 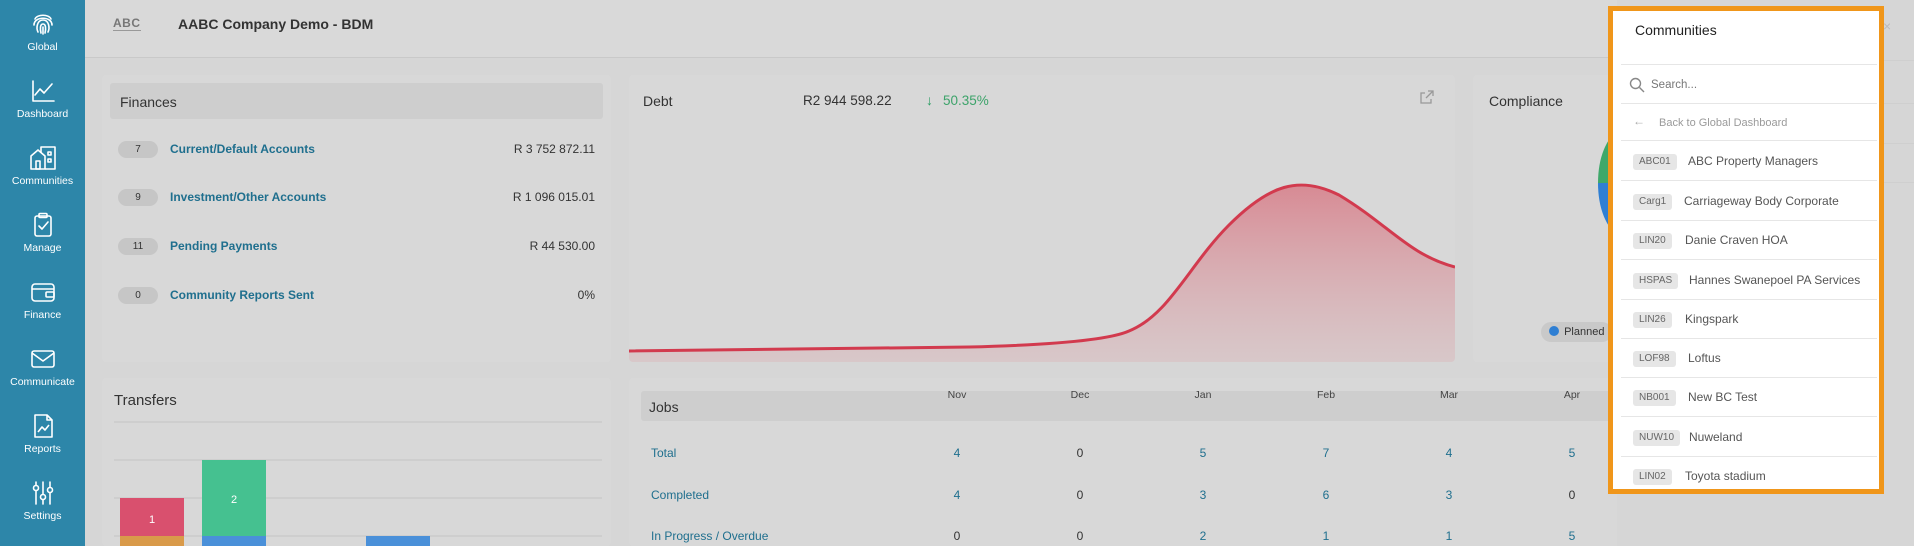 What do you see at coordinates (1652, 477) in the screenshot?
I see `community-code-badge: LIN02` at bounding box center [1652, 477].